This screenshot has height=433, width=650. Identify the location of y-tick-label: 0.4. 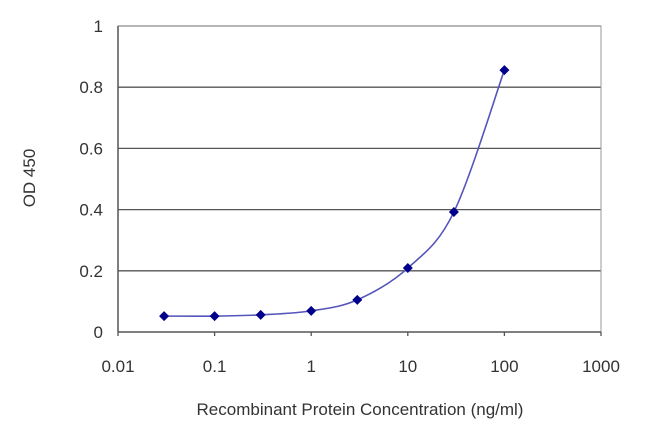
(91, 210).